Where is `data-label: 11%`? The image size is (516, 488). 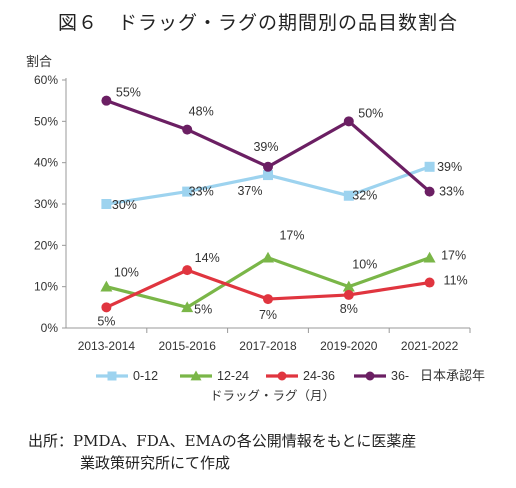
data-label: 11% is located at coordinates (456, 281).